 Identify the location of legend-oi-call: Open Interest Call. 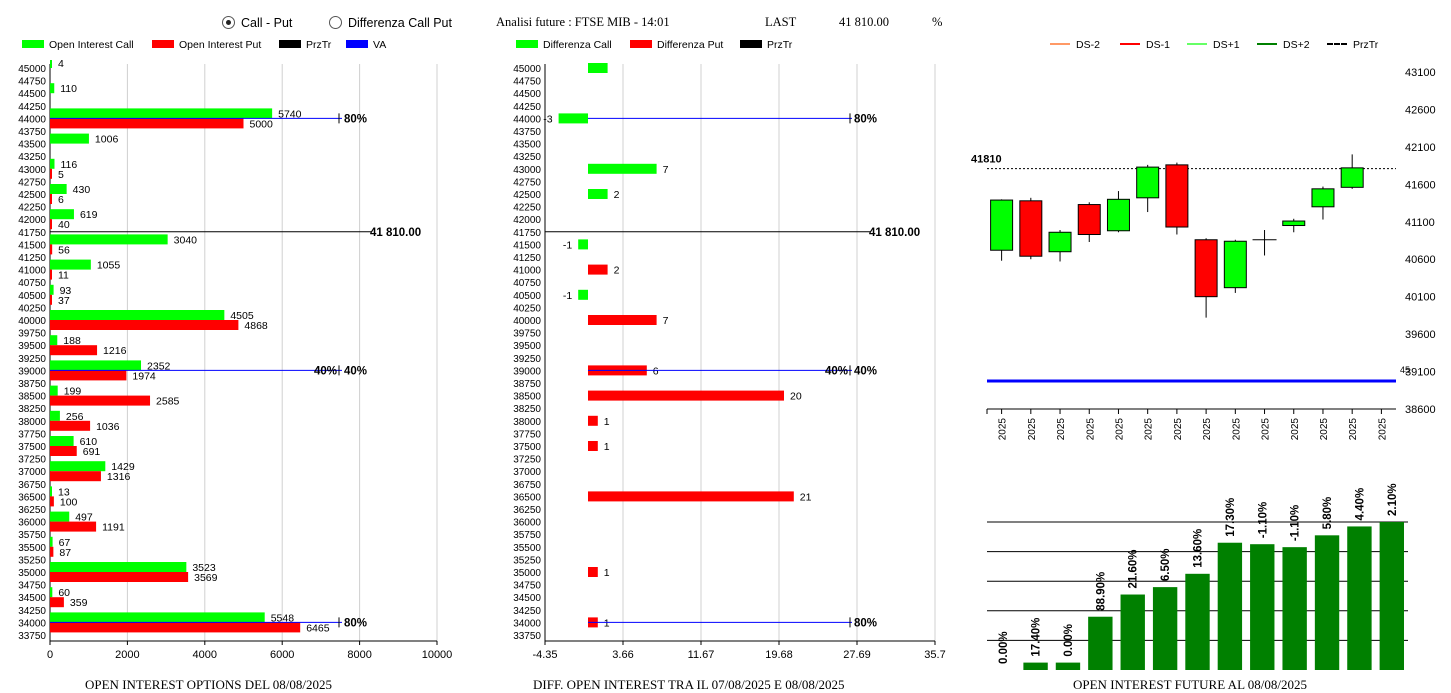
(78, 45).